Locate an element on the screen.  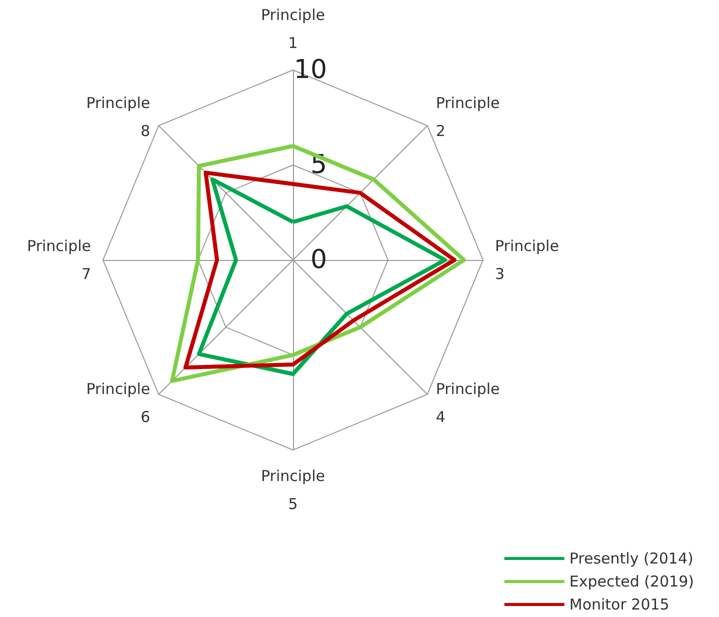
spoke-label: Principle 5 is located at coordinates (293, 490).